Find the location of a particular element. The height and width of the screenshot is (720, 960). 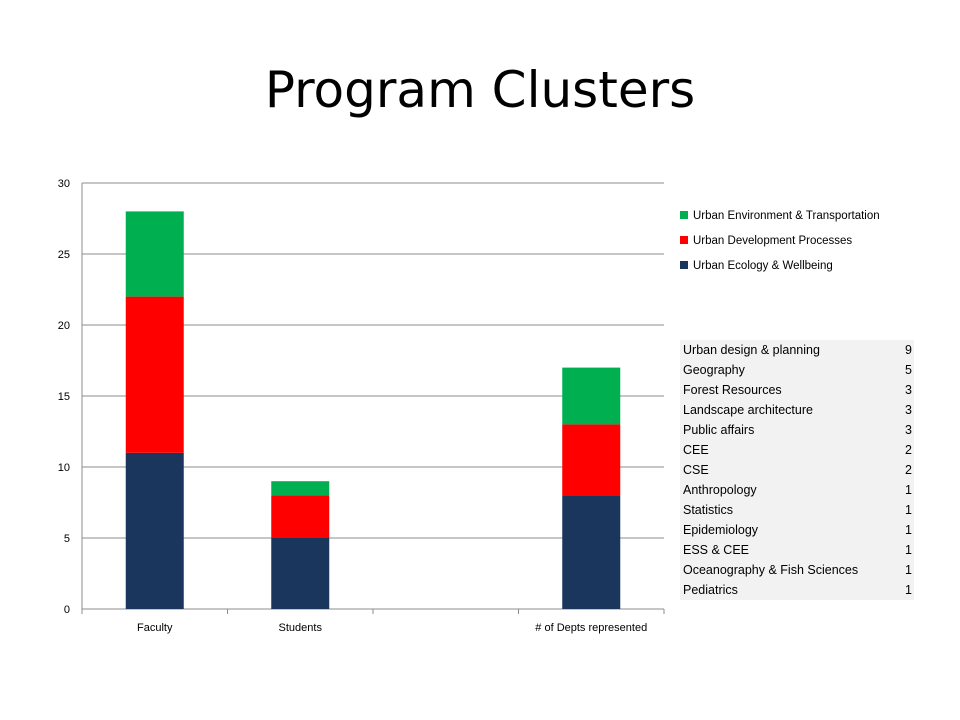

department-name: Landscape architecture is located at coordinates (748, 410).